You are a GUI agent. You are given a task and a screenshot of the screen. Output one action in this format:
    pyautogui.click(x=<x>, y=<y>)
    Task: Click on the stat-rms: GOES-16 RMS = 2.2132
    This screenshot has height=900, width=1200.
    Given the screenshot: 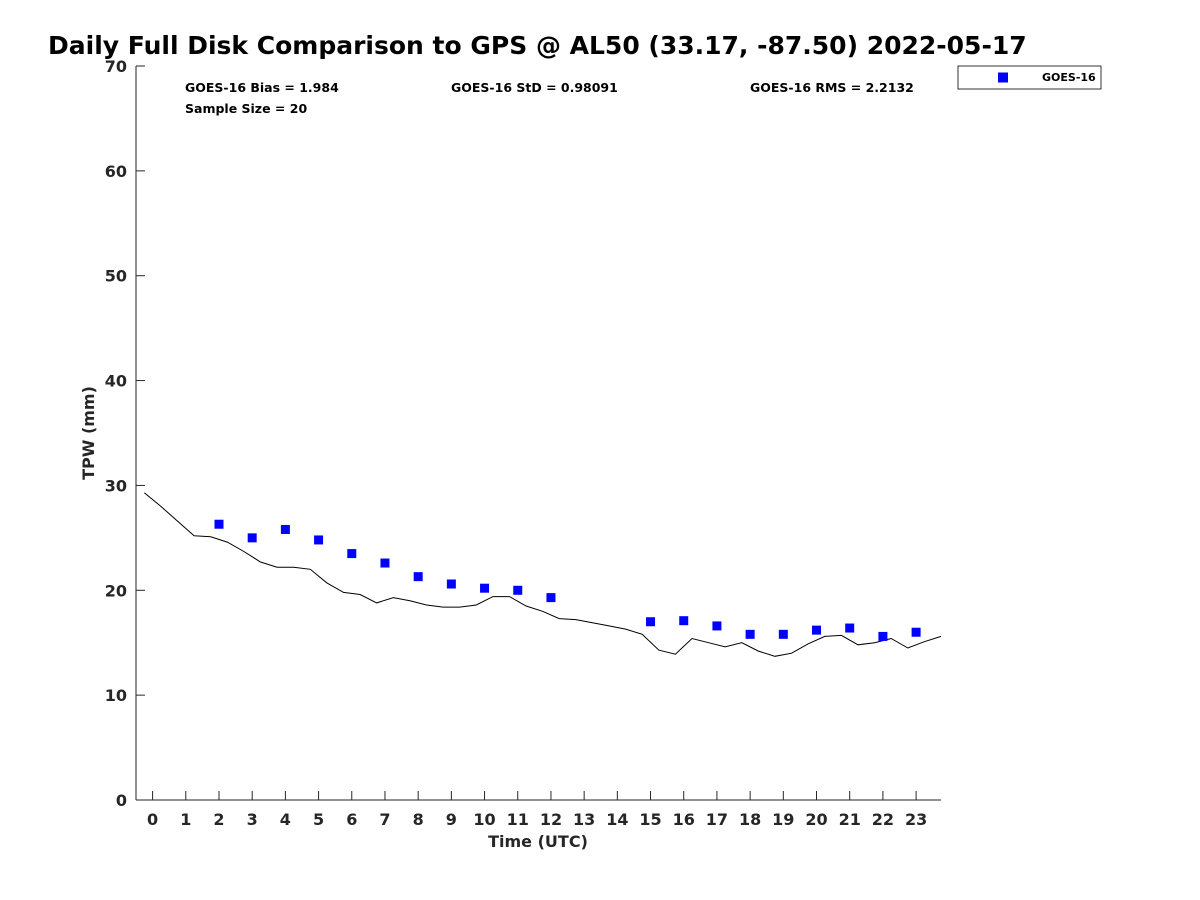 What is the action you would take?
    pyautogui.click(x=832, y=87)
    